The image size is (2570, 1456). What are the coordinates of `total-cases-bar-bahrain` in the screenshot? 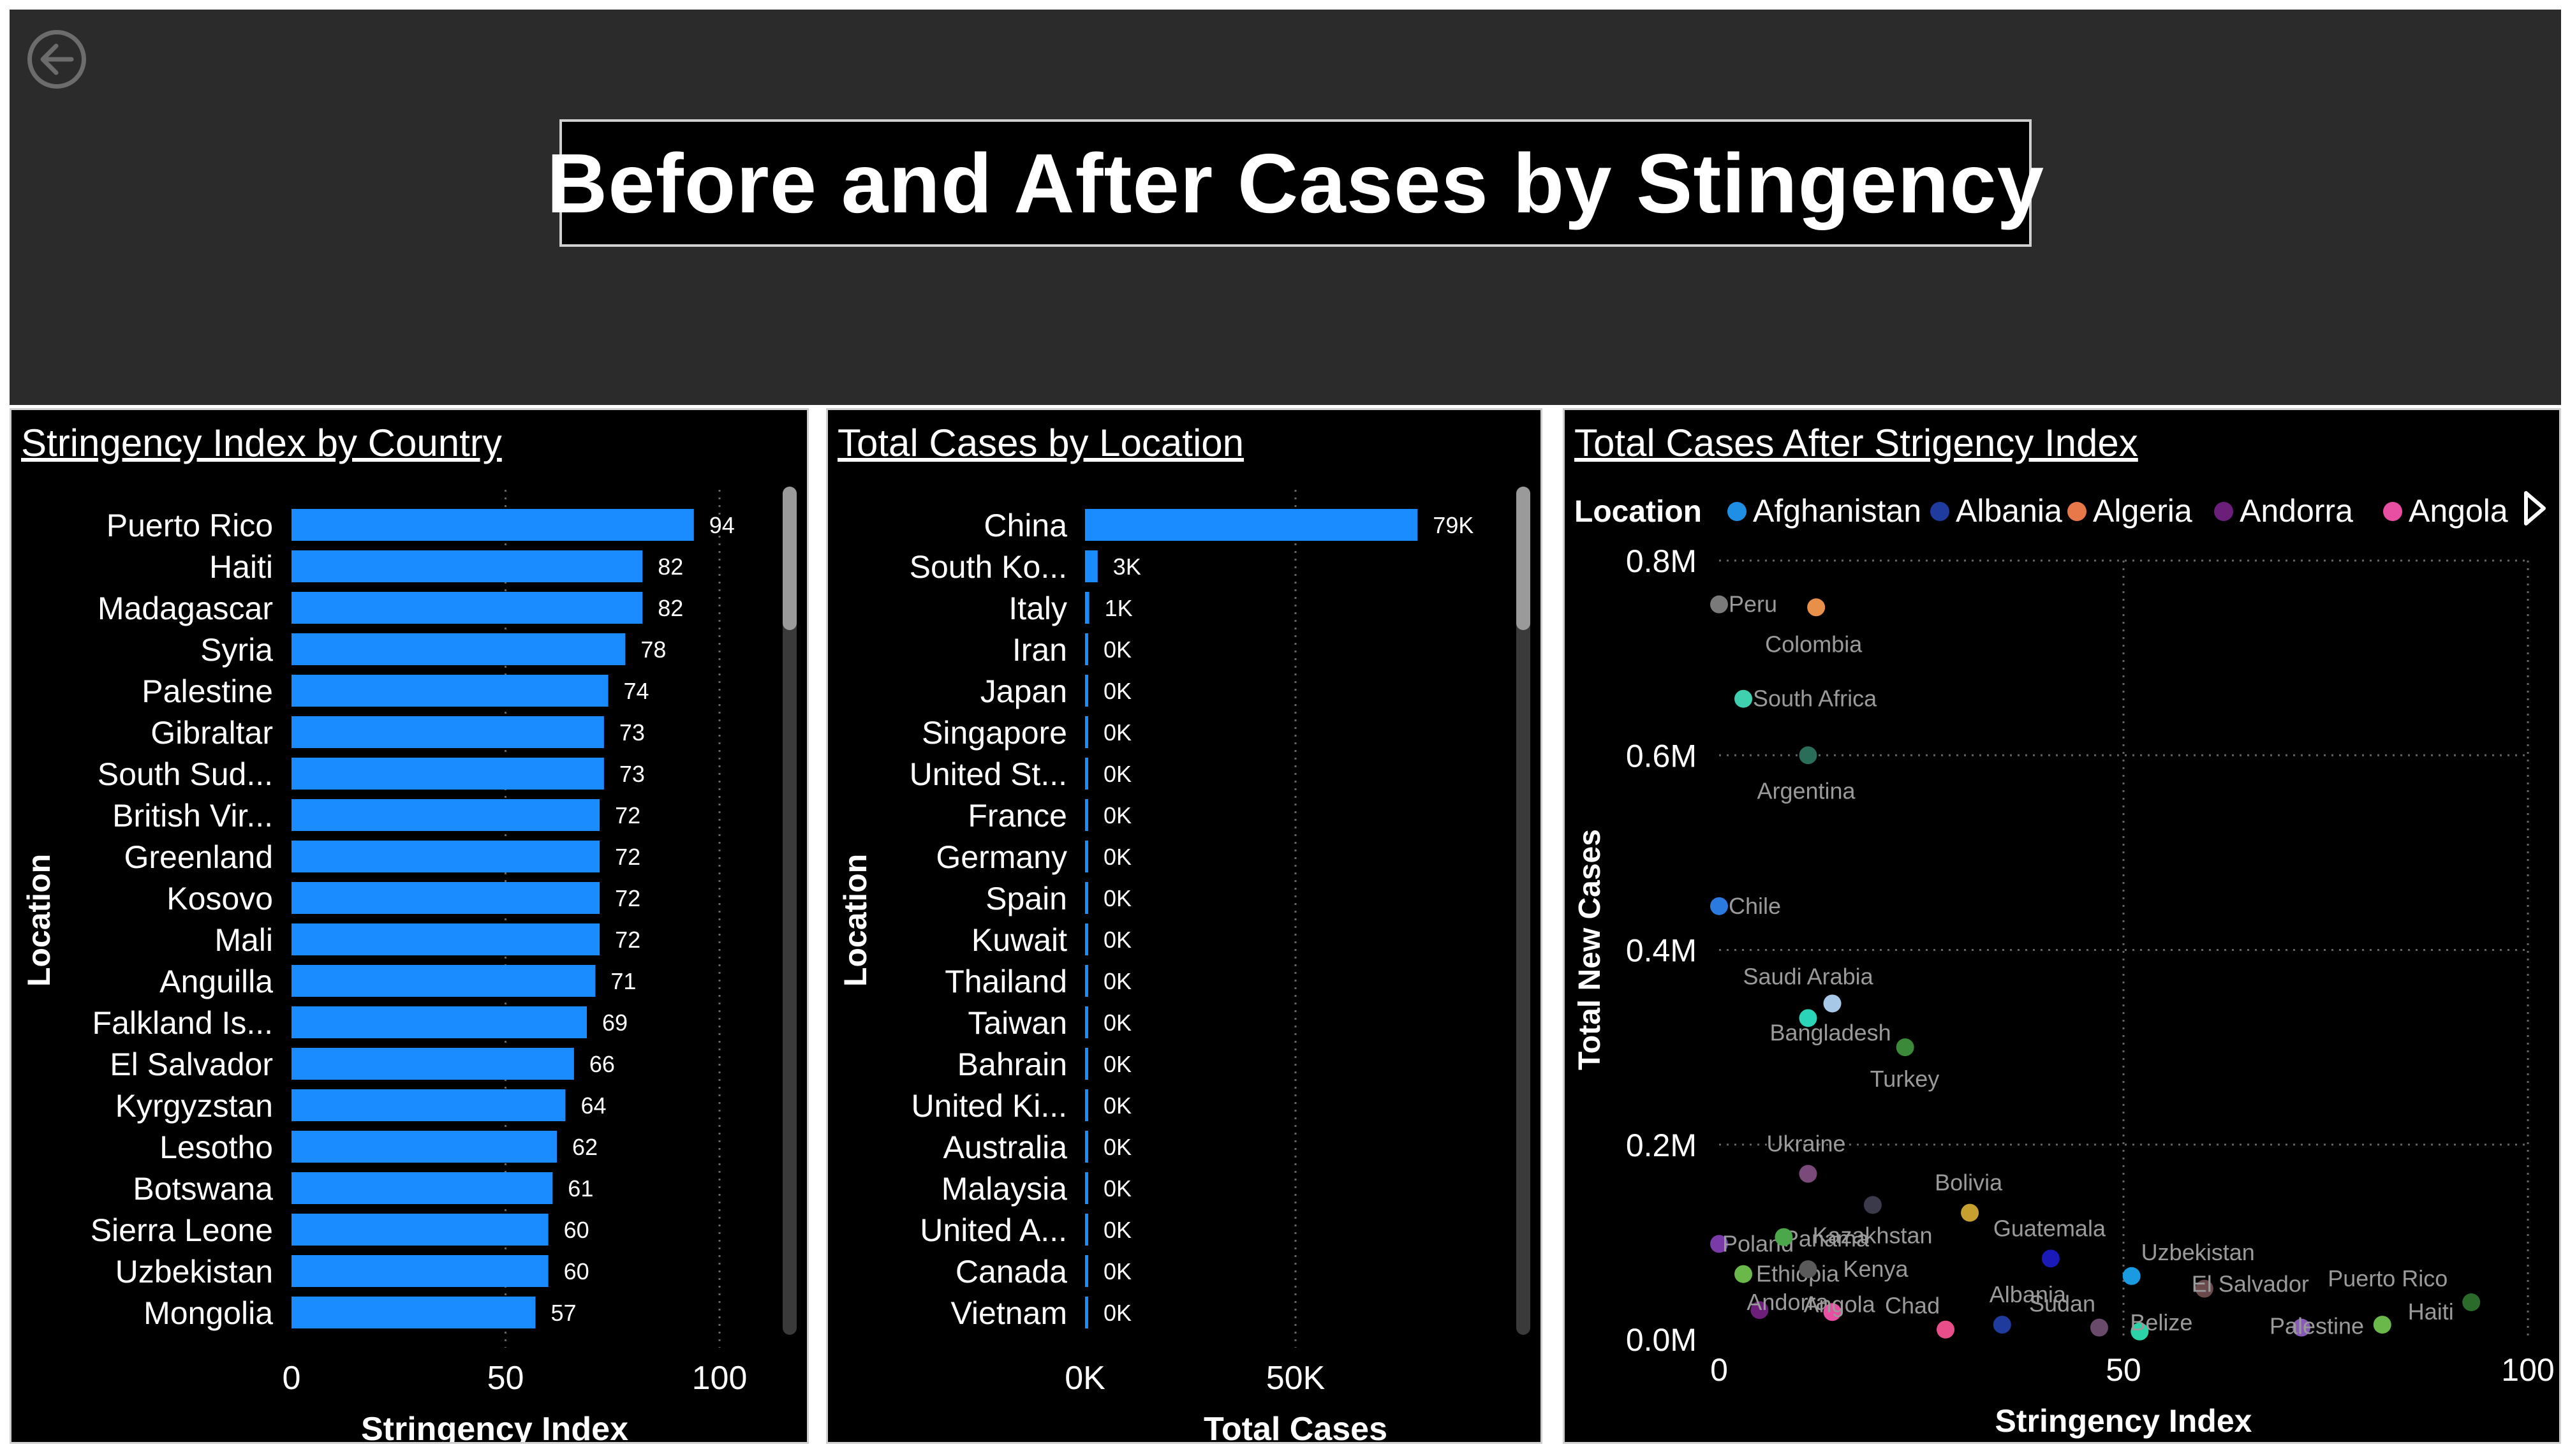 It's located at (1086, 1064).